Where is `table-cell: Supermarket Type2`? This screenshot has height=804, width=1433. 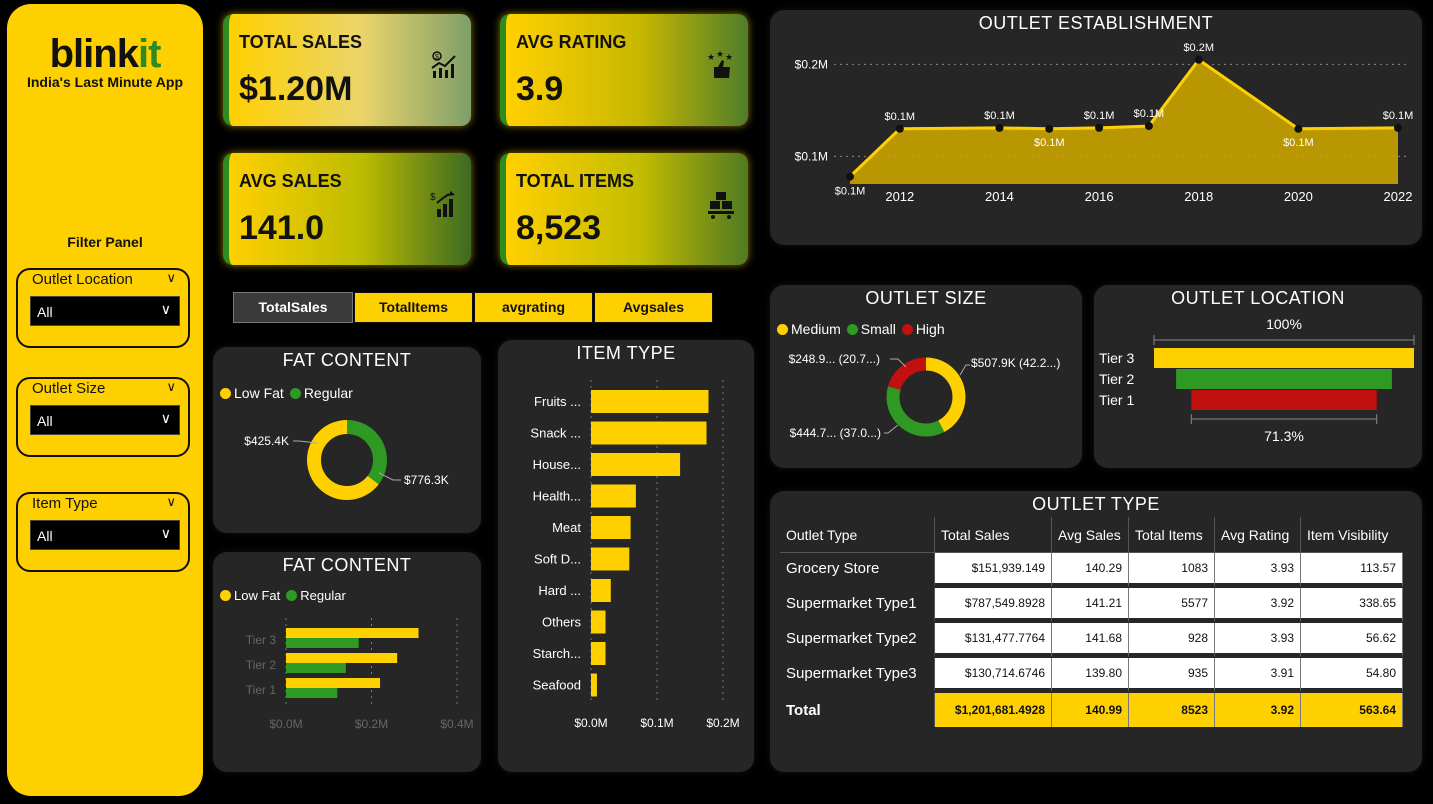 table-cell: Supermarket Type2 is located at coordinates (857, 640).